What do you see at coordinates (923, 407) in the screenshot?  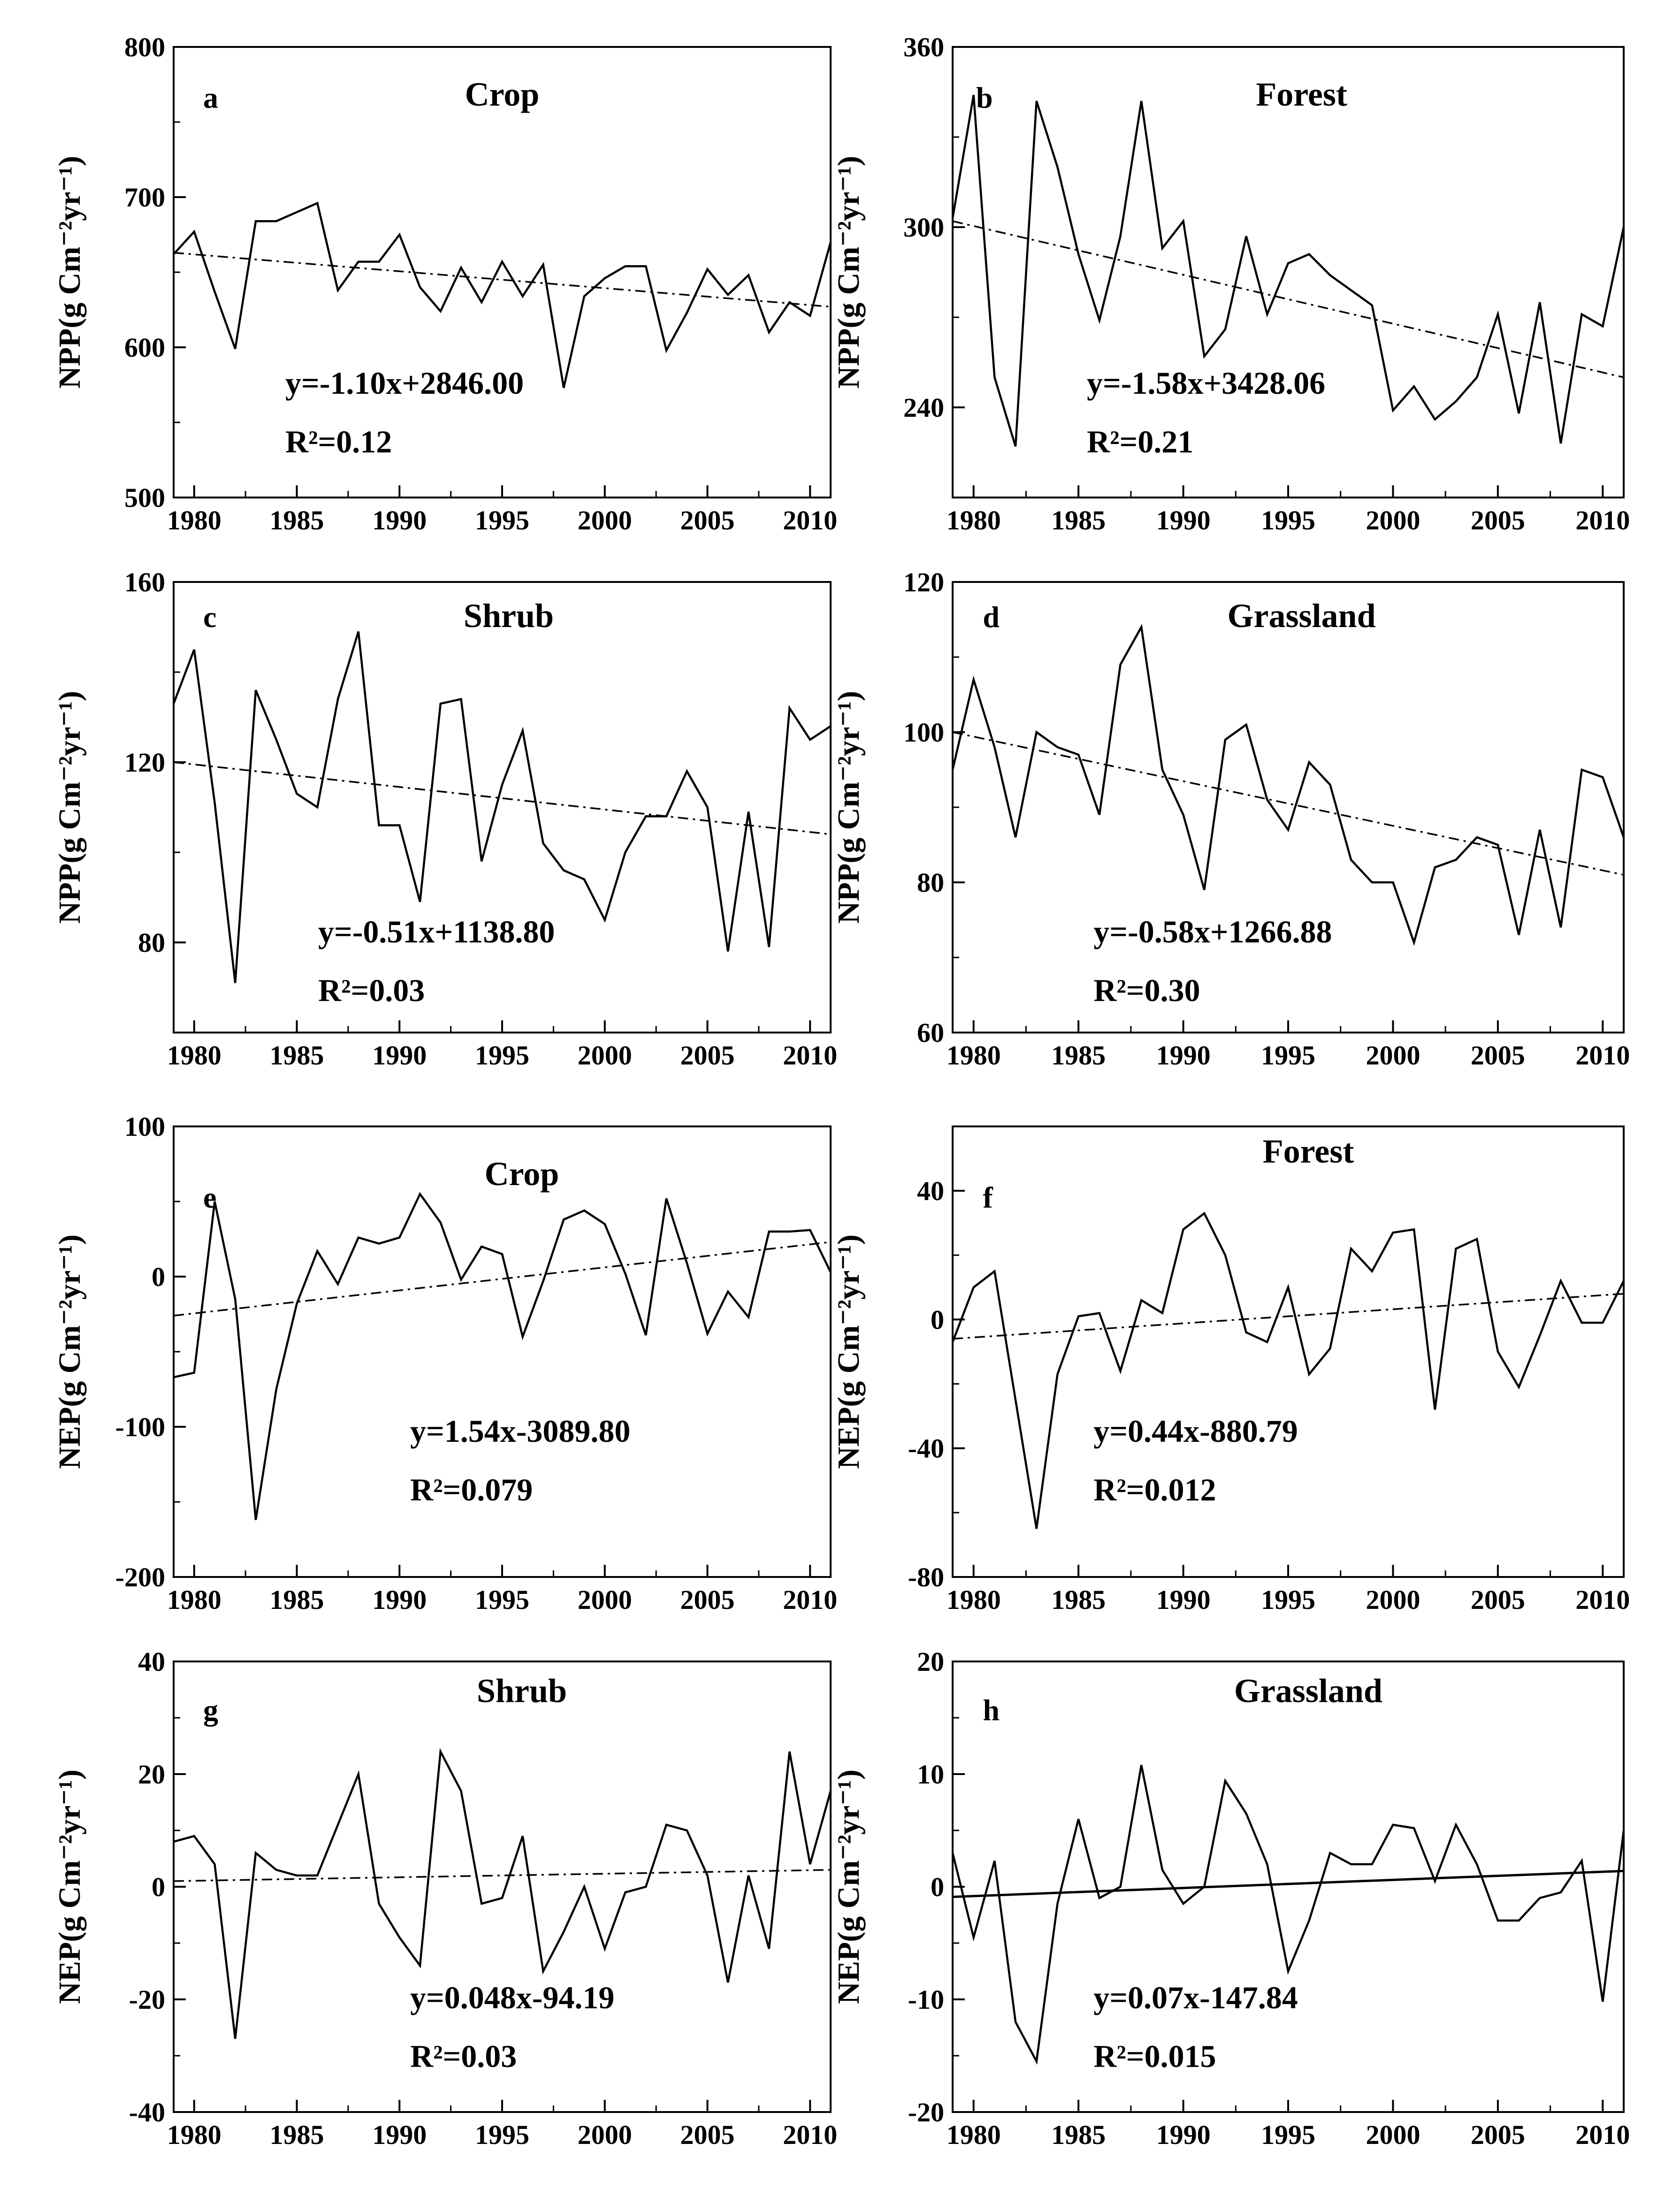 I see `y-tick-label: 240` at bounding box center [923, 407].